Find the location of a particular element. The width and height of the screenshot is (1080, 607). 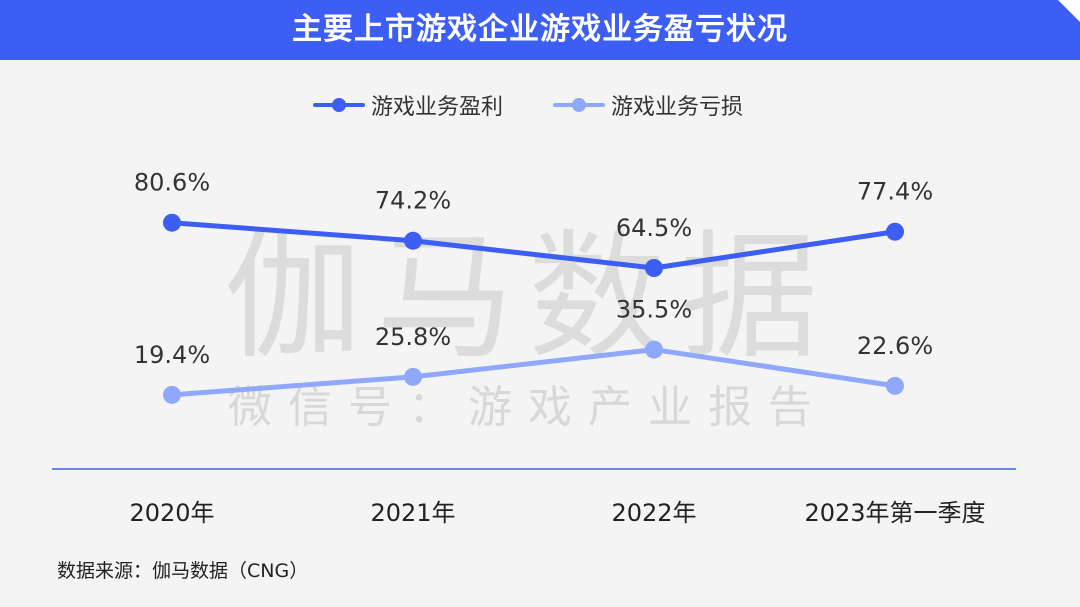

legend-line-profit-icon is located at coordinates (339, 105).